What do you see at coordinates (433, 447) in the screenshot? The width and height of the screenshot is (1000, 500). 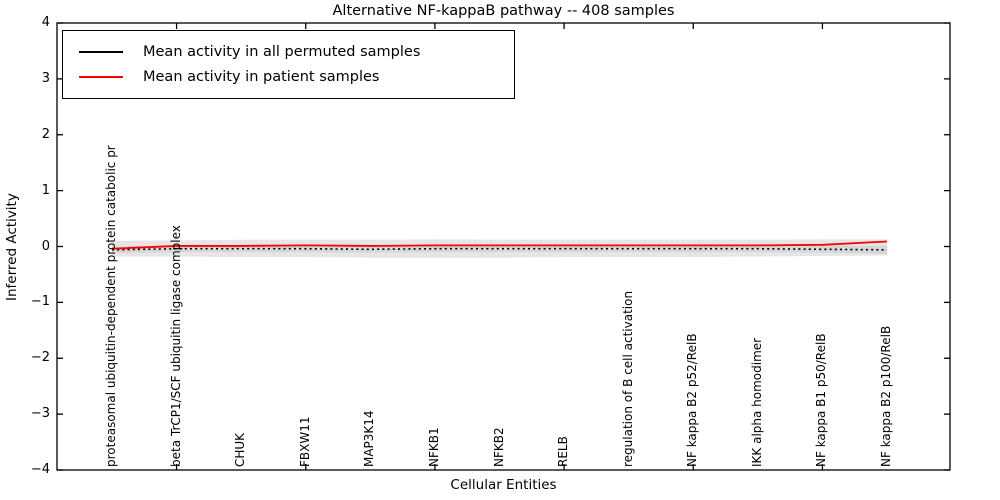 I see `x-category-label: NFKB1` at bounding box center [433, 447].